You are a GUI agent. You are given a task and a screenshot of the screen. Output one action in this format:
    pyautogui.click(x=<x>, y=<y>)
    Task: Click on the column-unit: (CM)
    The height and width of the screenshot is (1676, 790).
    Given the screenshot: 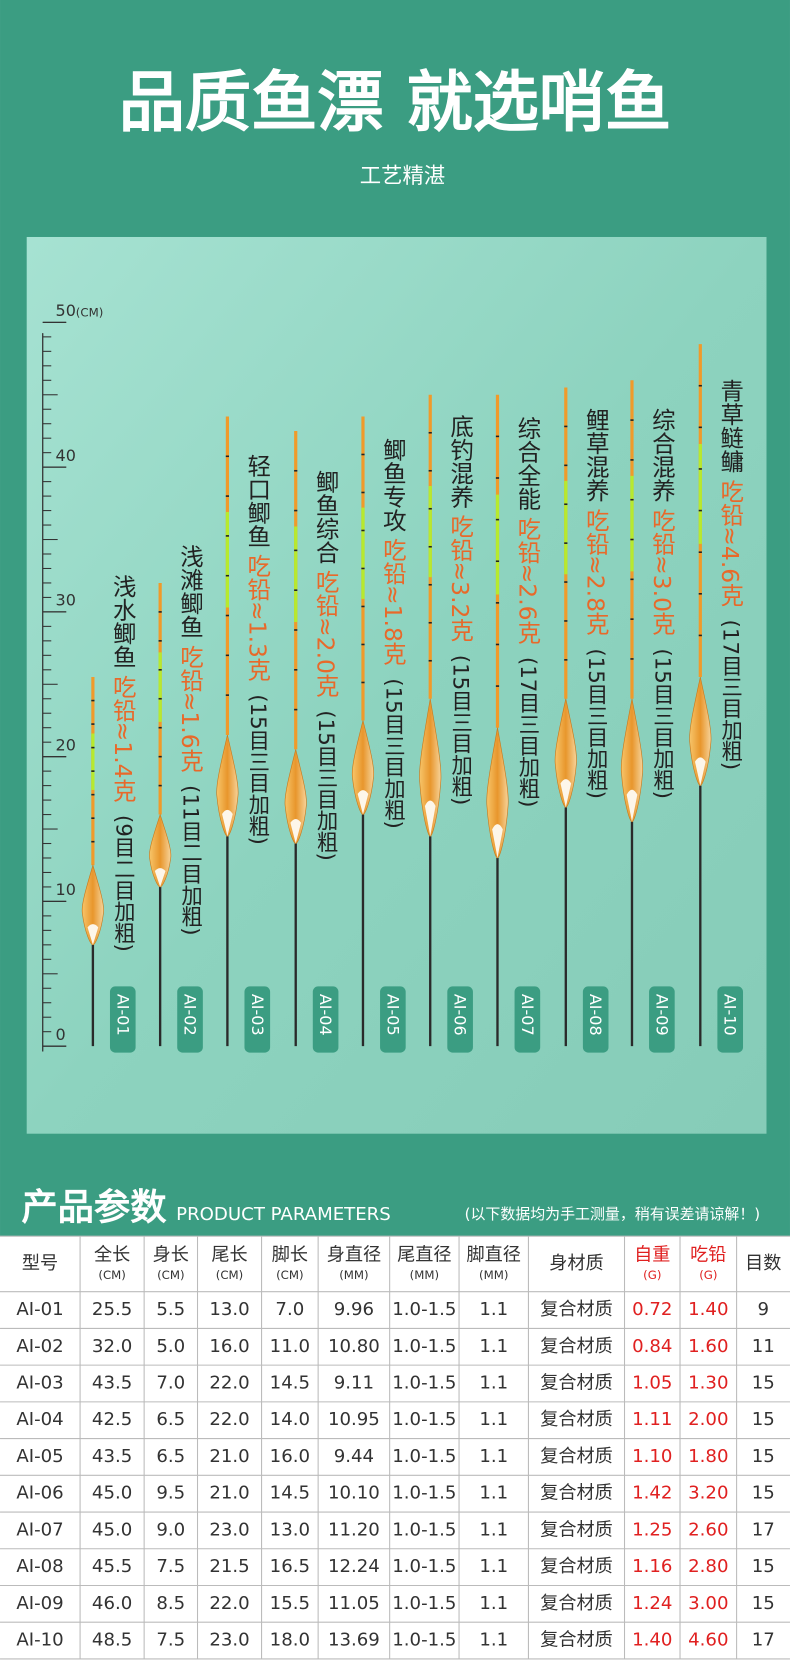 What is the action you would take?
    pyautogui.click(x=229, y=1275)
    